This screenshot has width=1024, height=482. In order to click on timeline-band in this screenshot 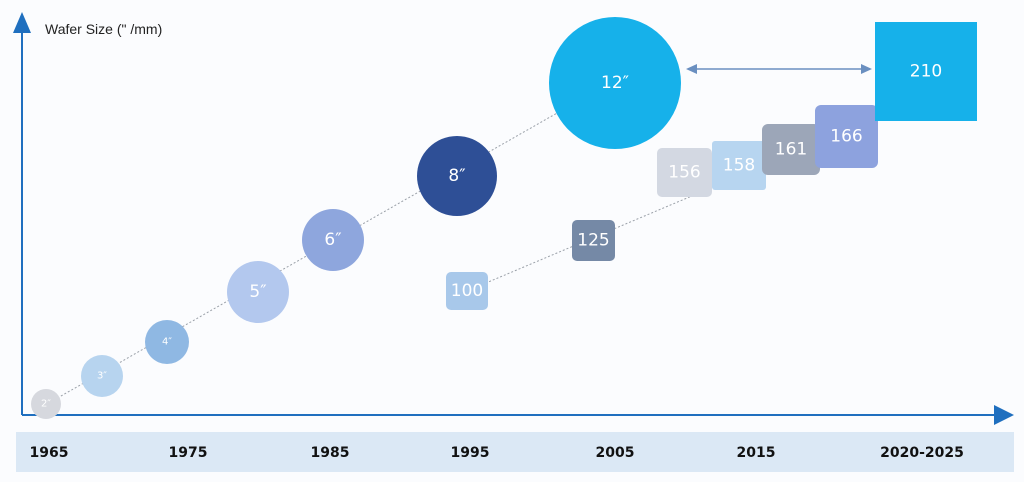, I will do `click(515, 452)`.